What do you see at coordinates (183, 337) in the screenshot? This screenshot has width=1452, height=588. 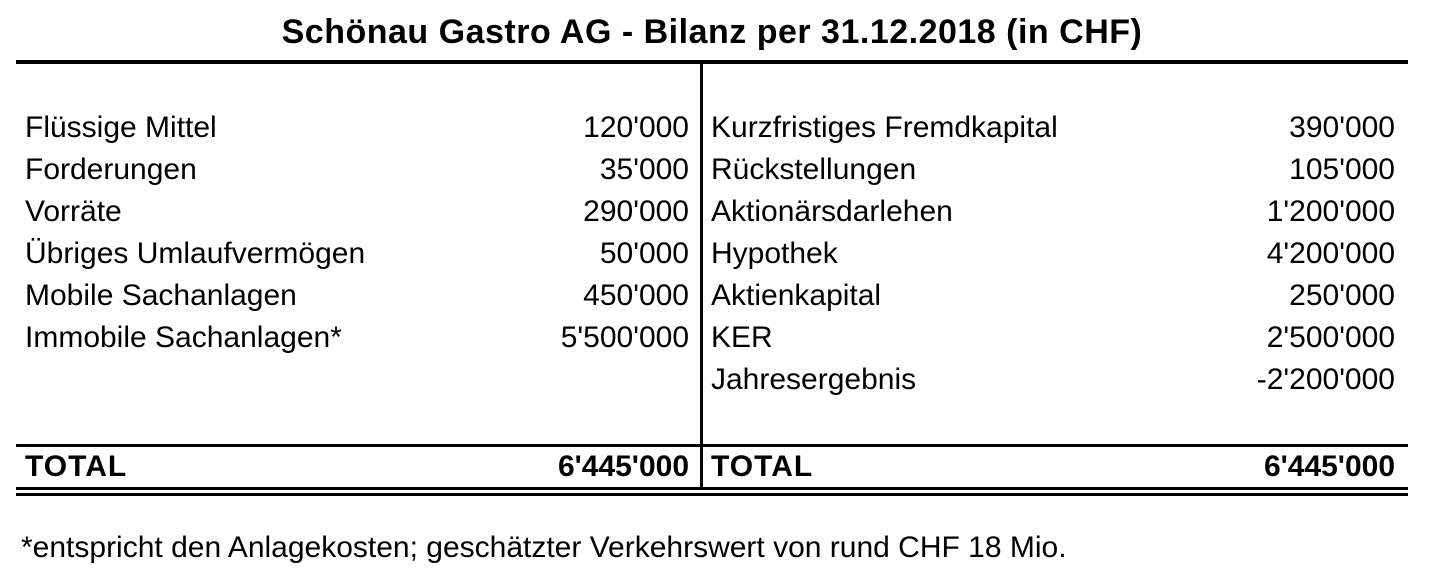 I see `row-label: Immobile Sachanlagen*` at bounding box center [183, 337].